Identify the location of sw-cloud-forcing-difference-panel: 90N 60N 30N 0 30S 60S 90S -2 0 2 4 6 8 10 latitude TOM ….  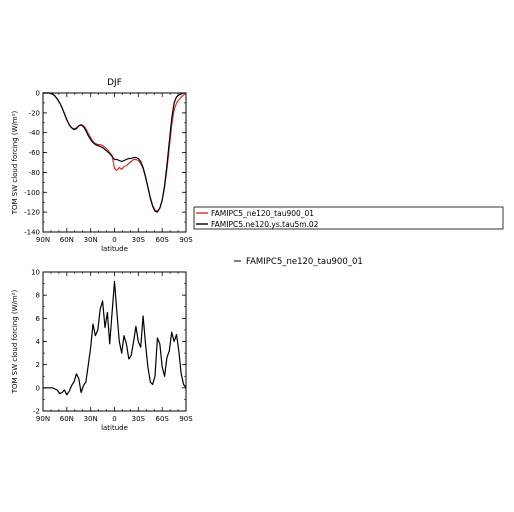
(102, 351).